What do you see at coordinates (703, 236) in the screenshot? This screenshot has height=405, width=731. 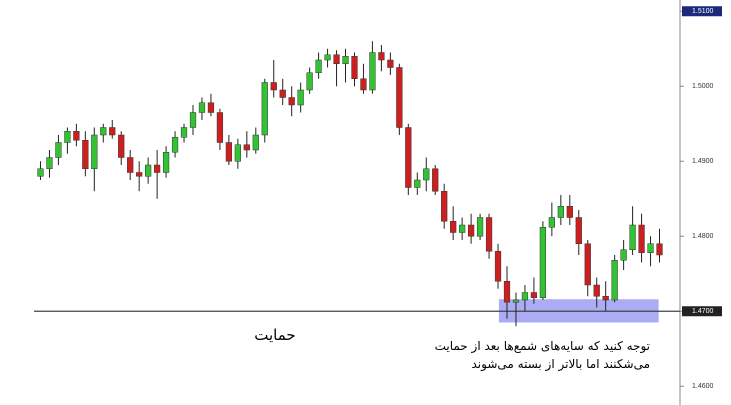 I see `y-tick-label: 1.4800` at bounding box center [703, 236].